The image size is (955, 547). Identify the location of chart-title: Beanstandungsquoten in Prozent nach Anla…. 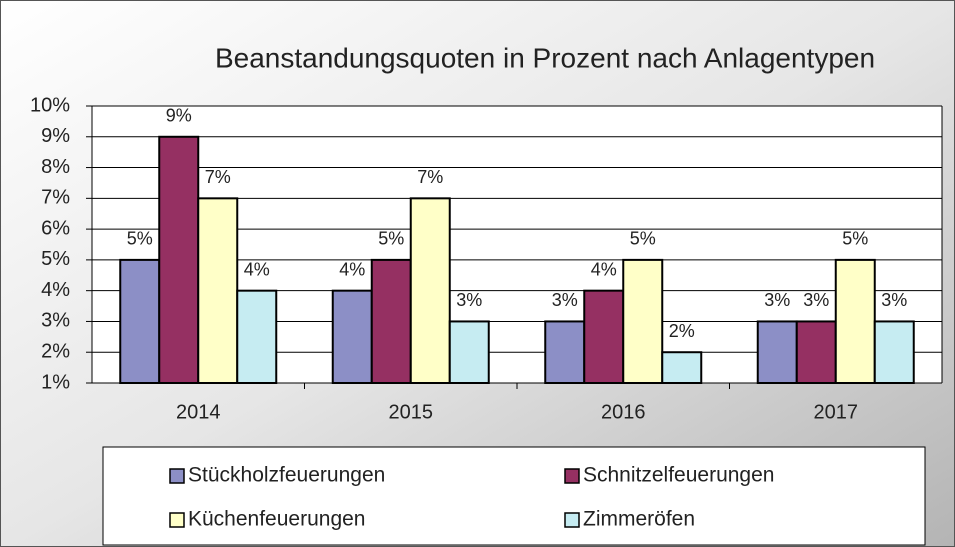
(545, 57).